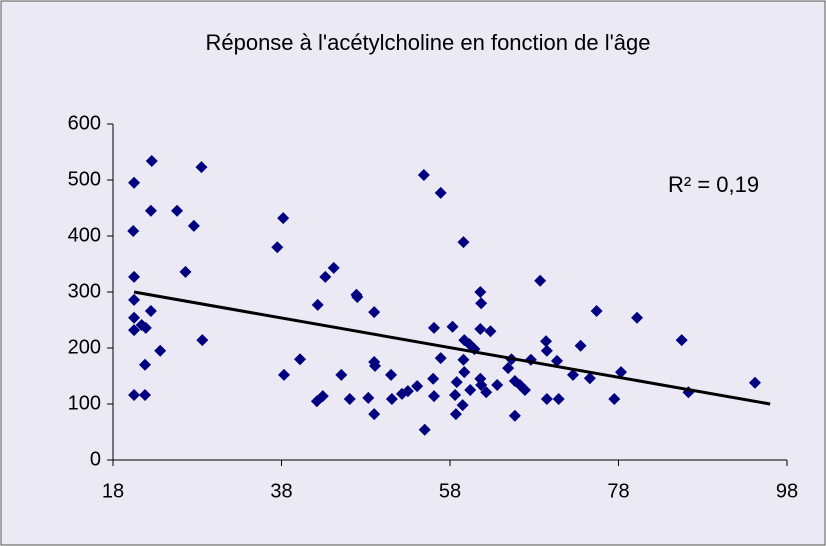 Image resolution: width=826 pixels, height=546 pixels. Describe the element at coordinates (713, 184) in the screenshot. I see `r-squared: R² = 0,19` at that location.